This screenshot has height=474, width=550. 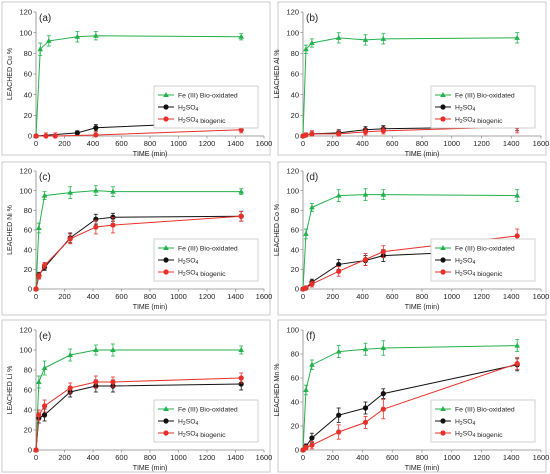 I want to click on panel-label: (c), so click(x=45, y=177).